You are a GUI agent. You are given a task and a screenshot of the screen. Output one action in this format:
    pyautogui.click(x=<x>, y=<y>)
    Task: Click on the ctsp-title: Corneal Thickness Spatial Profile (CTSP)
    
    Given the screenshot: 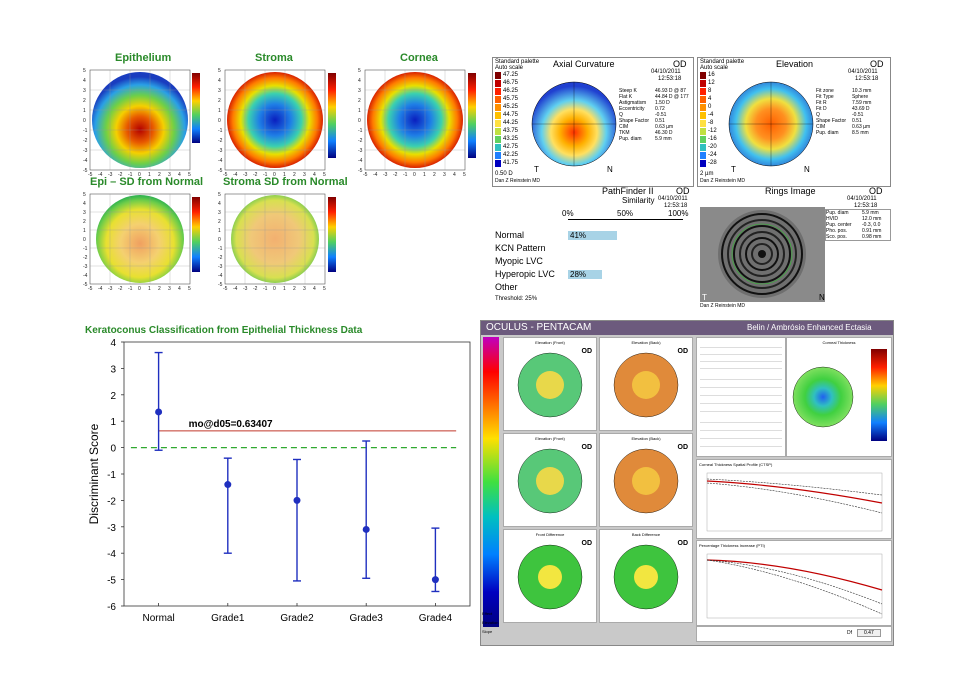 What is the action you would take?
    pyautogui.click(x=736, y=464)
    